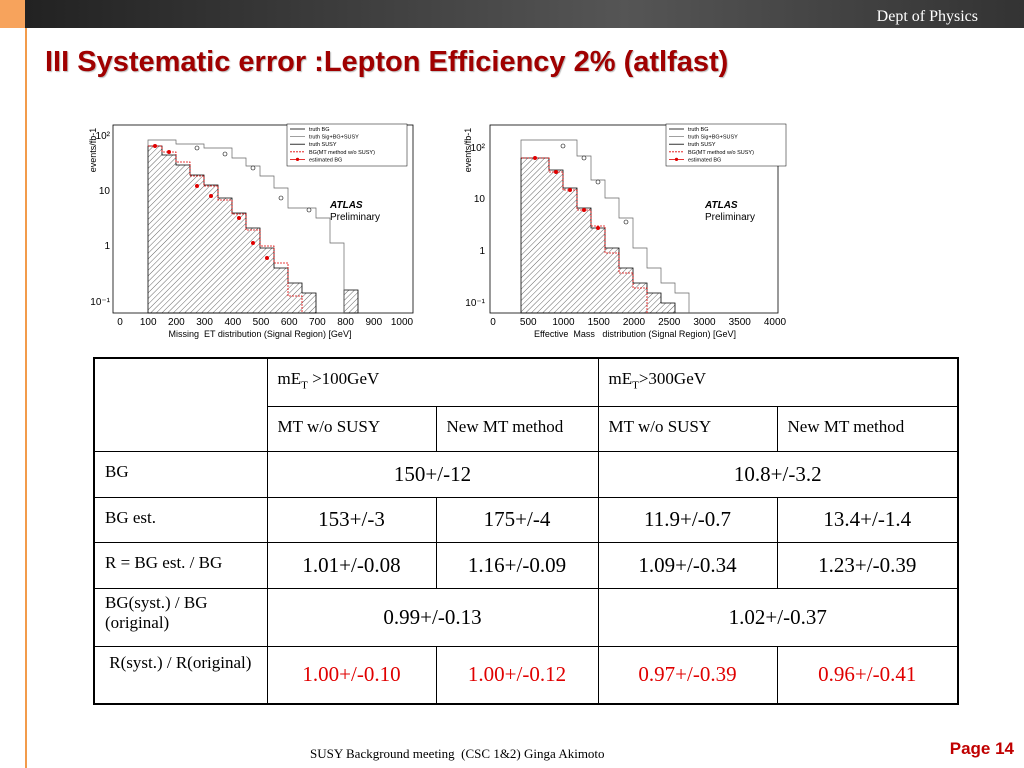 The image size is (1024, 768). Describe the element at coordinates (669, 322) in the screenshot. I see `x-tick-label: 2500` at that location.